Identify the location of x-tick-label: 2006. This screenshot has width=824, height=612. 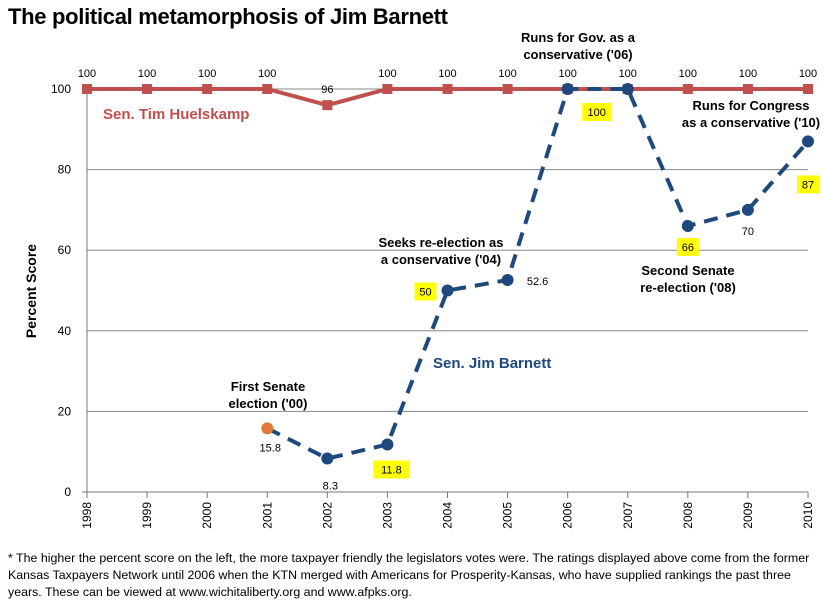
(568, 515).